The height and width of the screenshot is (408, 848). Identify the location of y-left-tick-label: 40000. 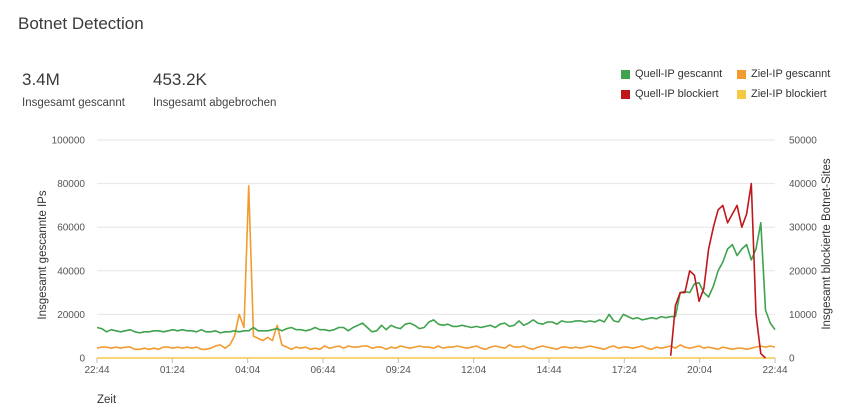
(71, 271).